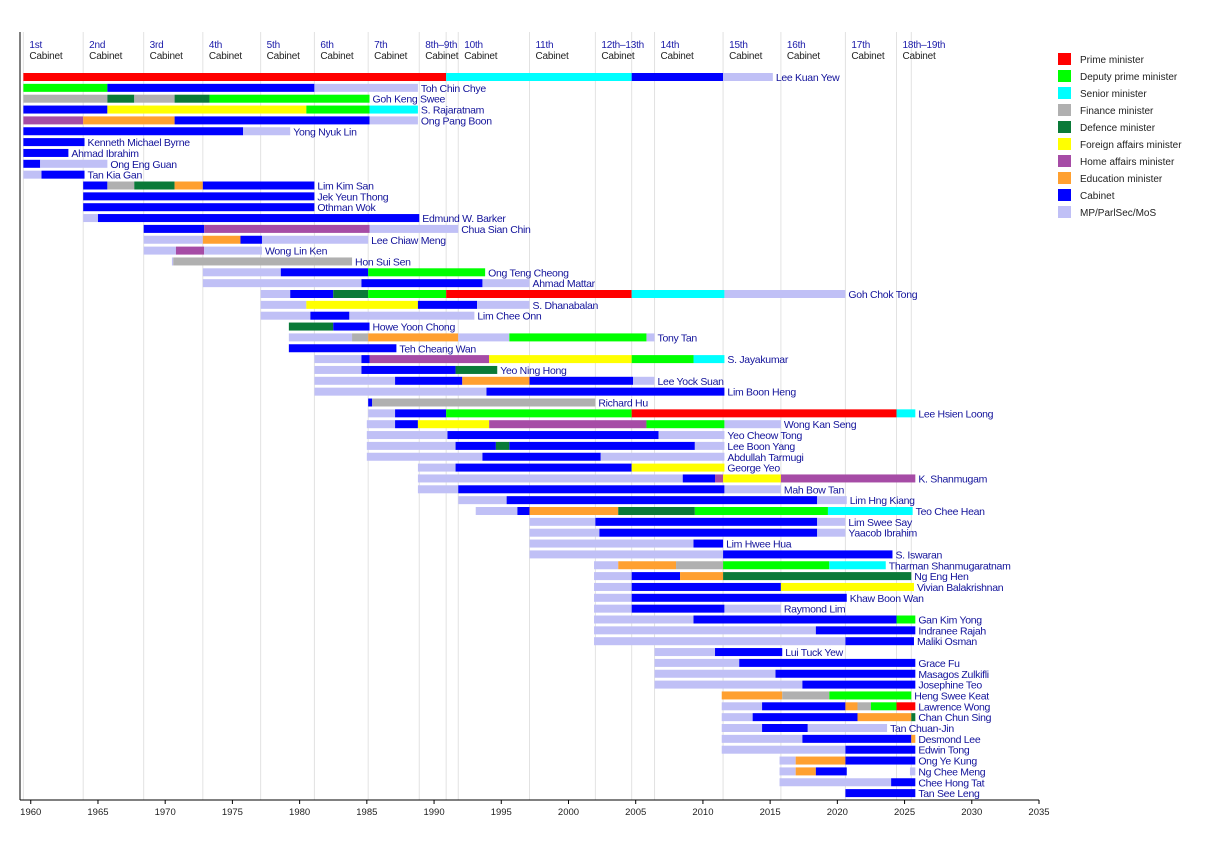  I want to click on person-row: Ong Teng Cheong, so click(385, 273).